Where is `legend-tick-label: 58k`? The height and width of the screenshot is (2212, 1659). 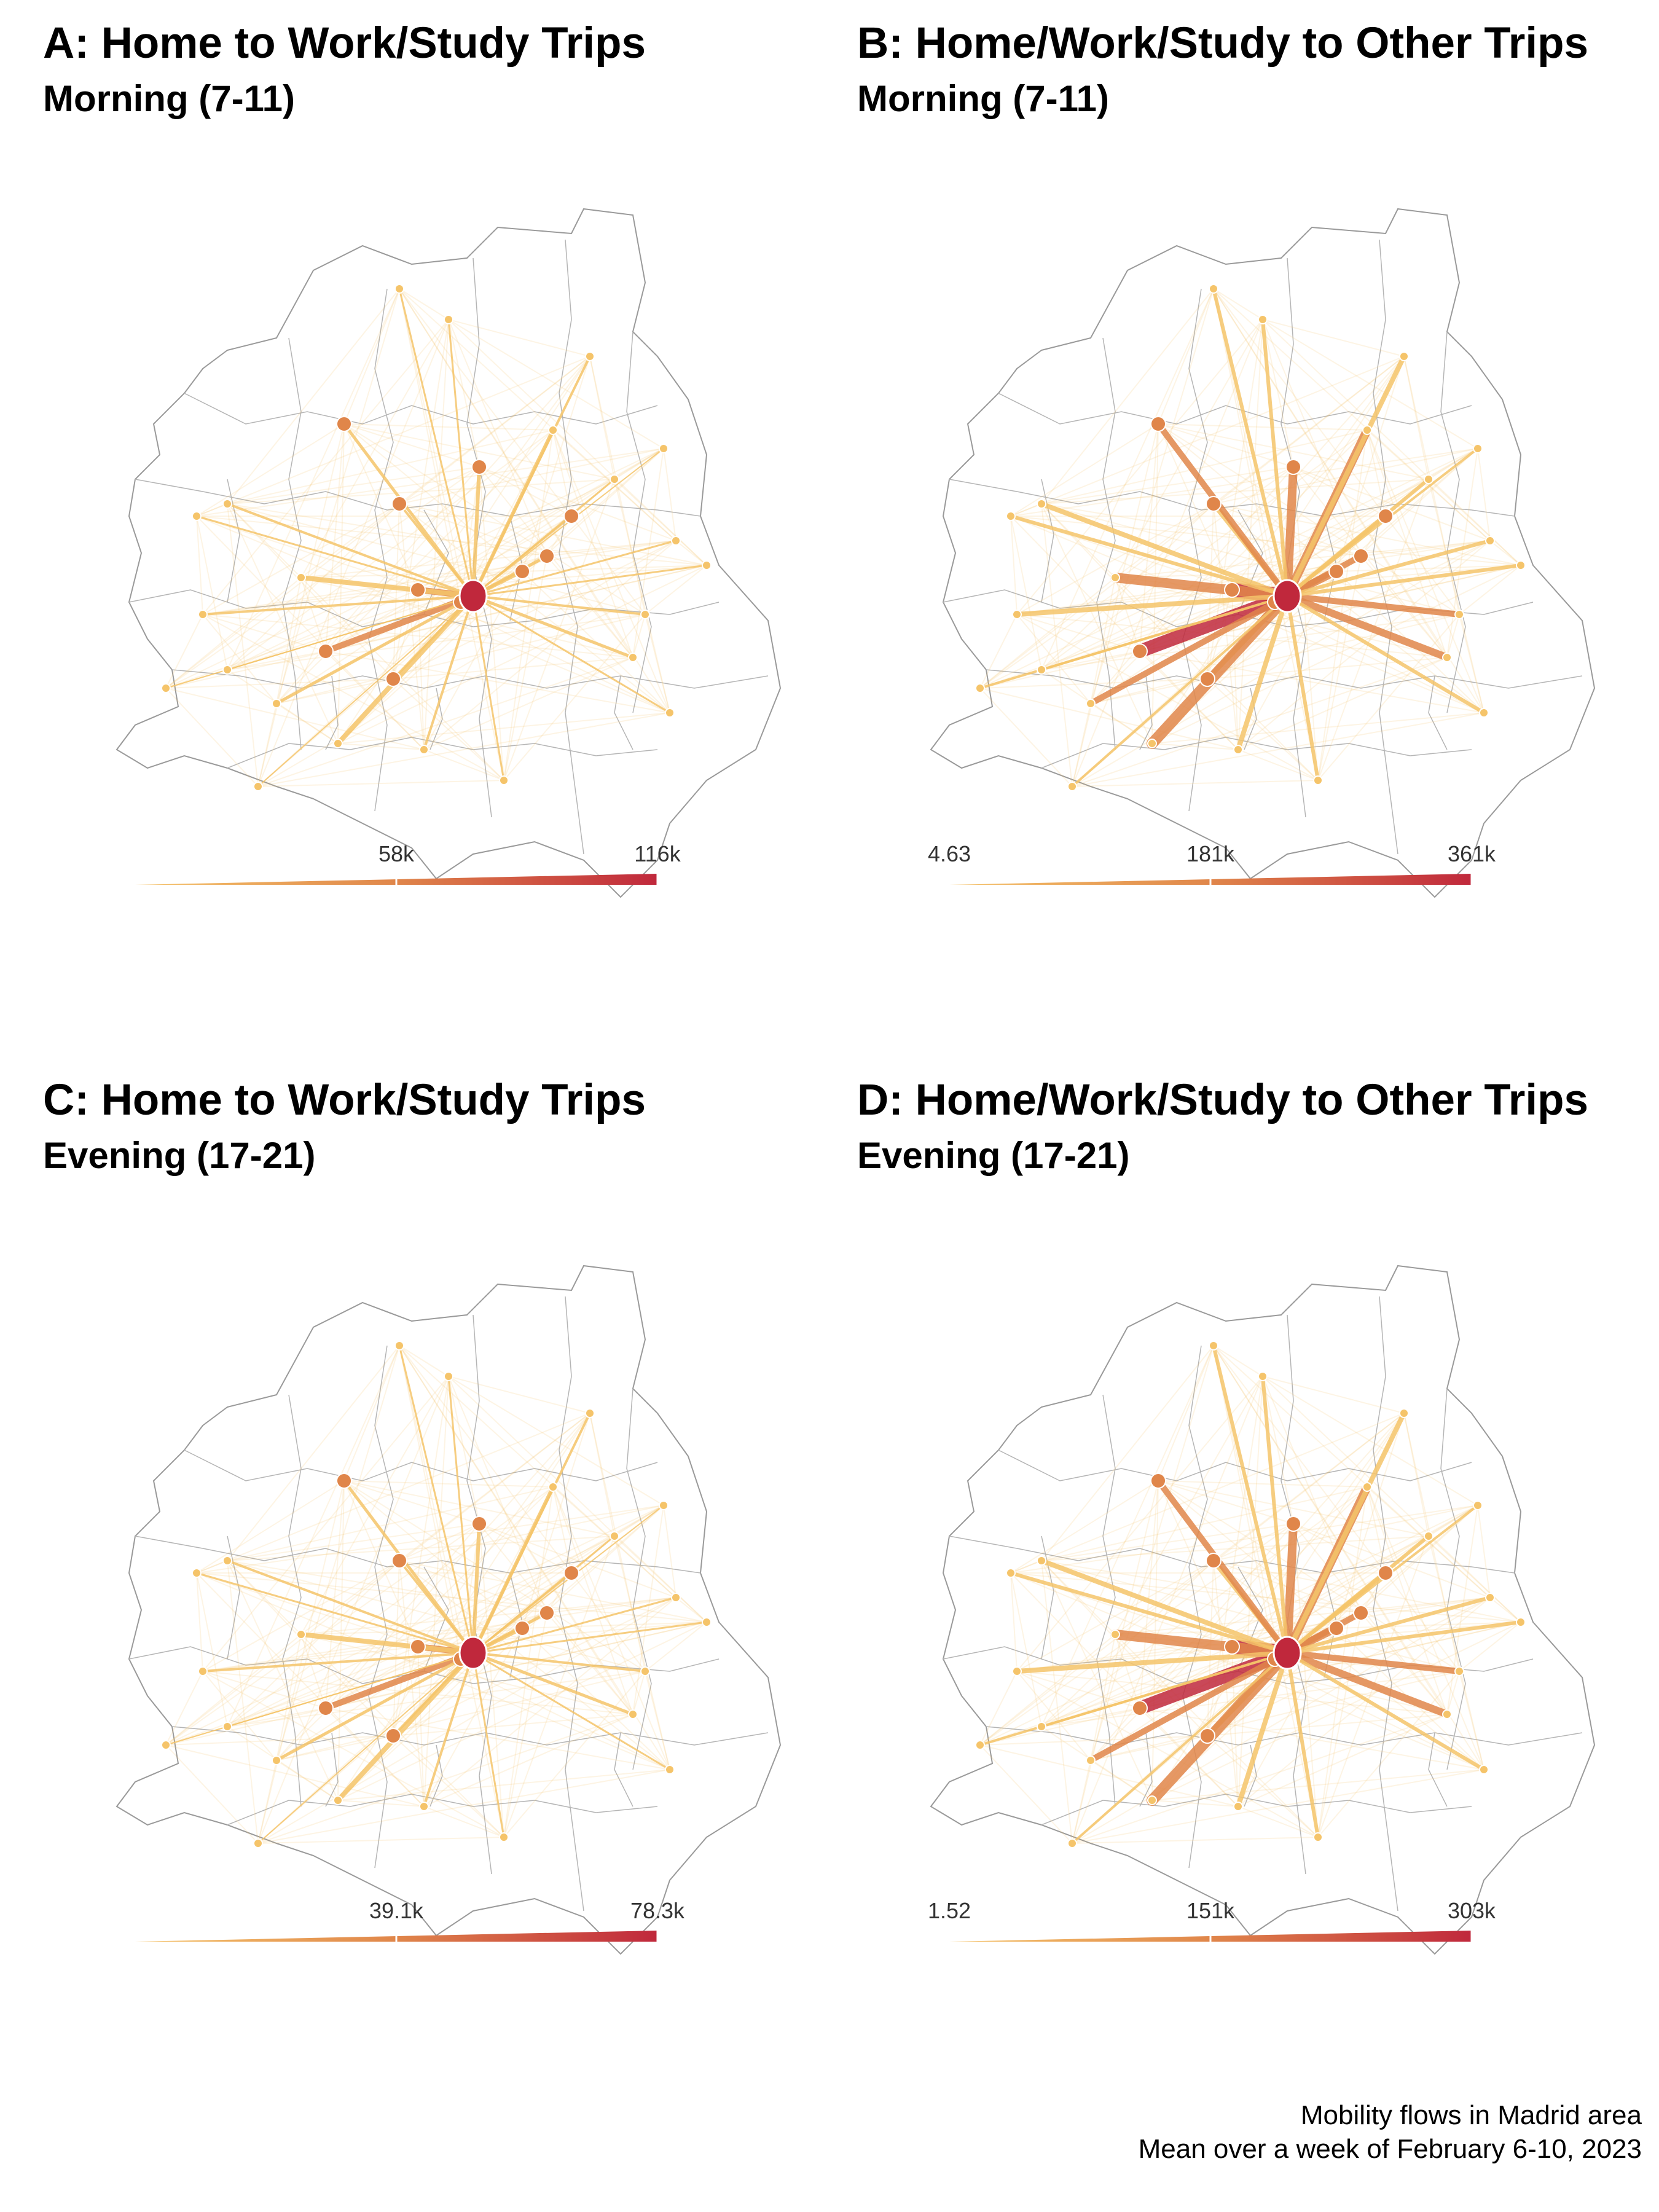
legend-tick-label: 58k is located at coordinates (396, 853).